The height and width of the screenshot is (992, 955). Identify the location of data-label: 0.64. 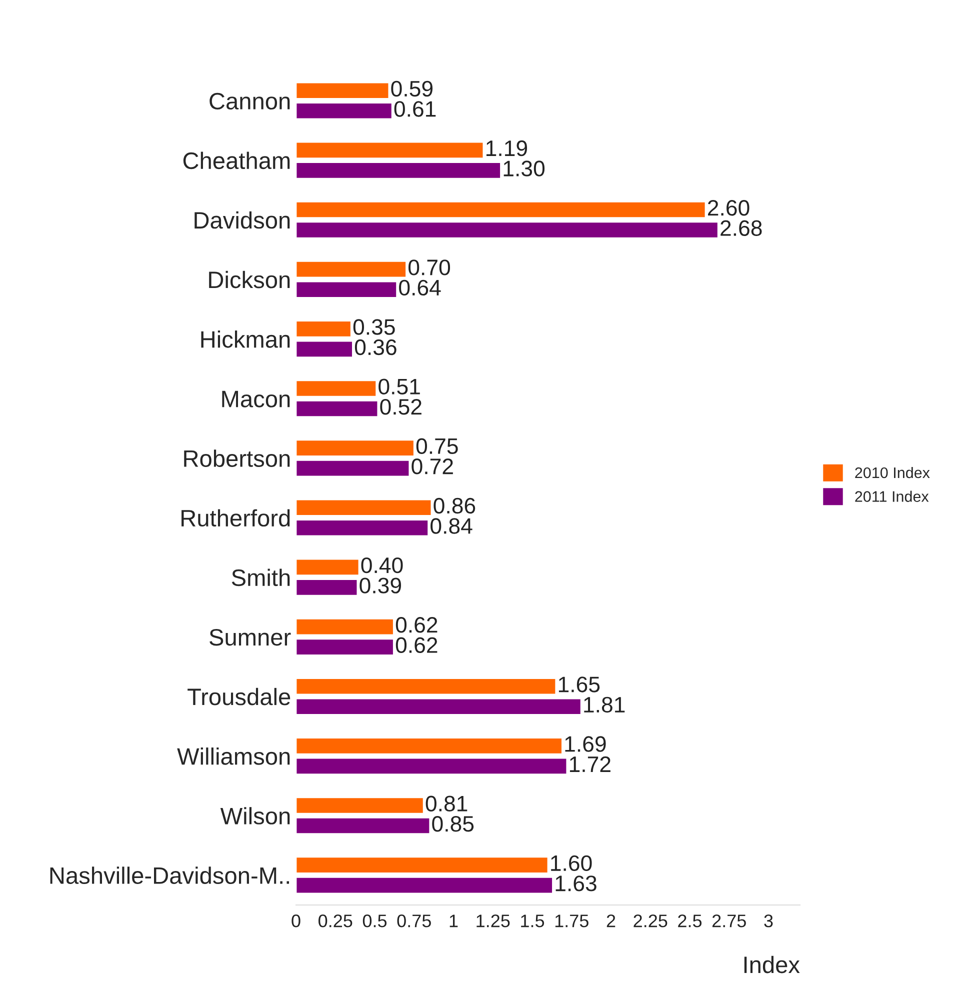
(420, 288).